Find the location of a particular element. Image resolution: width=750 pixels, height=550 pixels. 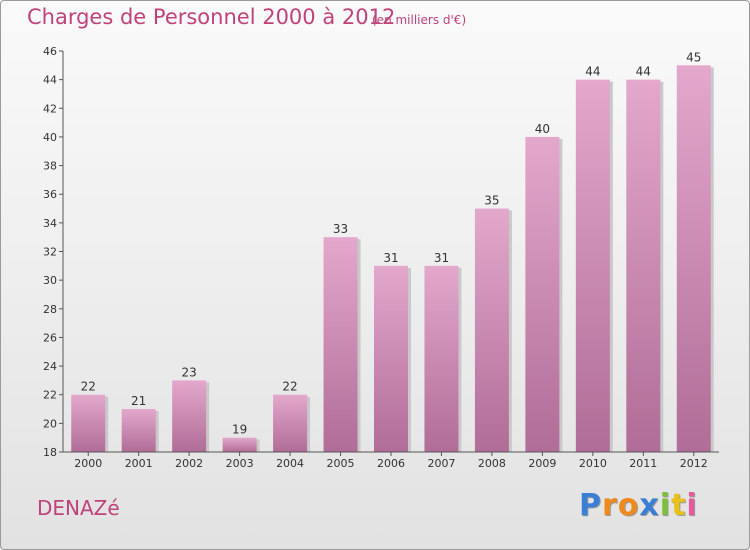

x-tick-label: 2008 is located at coordinates (492, 463).